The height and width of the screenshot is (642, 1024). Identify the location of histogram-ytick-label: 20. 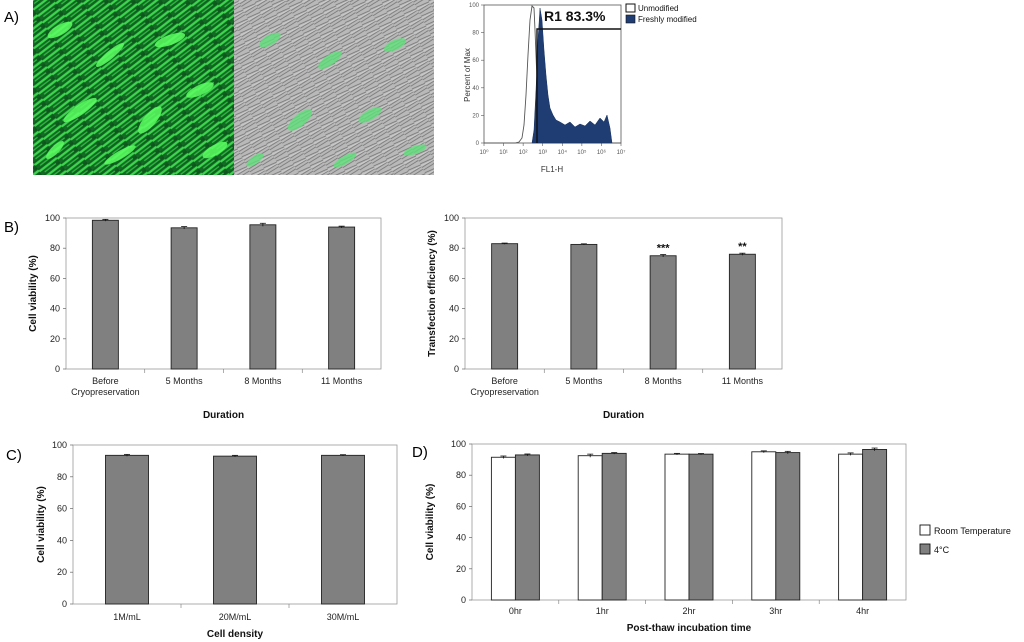
(475, 116).